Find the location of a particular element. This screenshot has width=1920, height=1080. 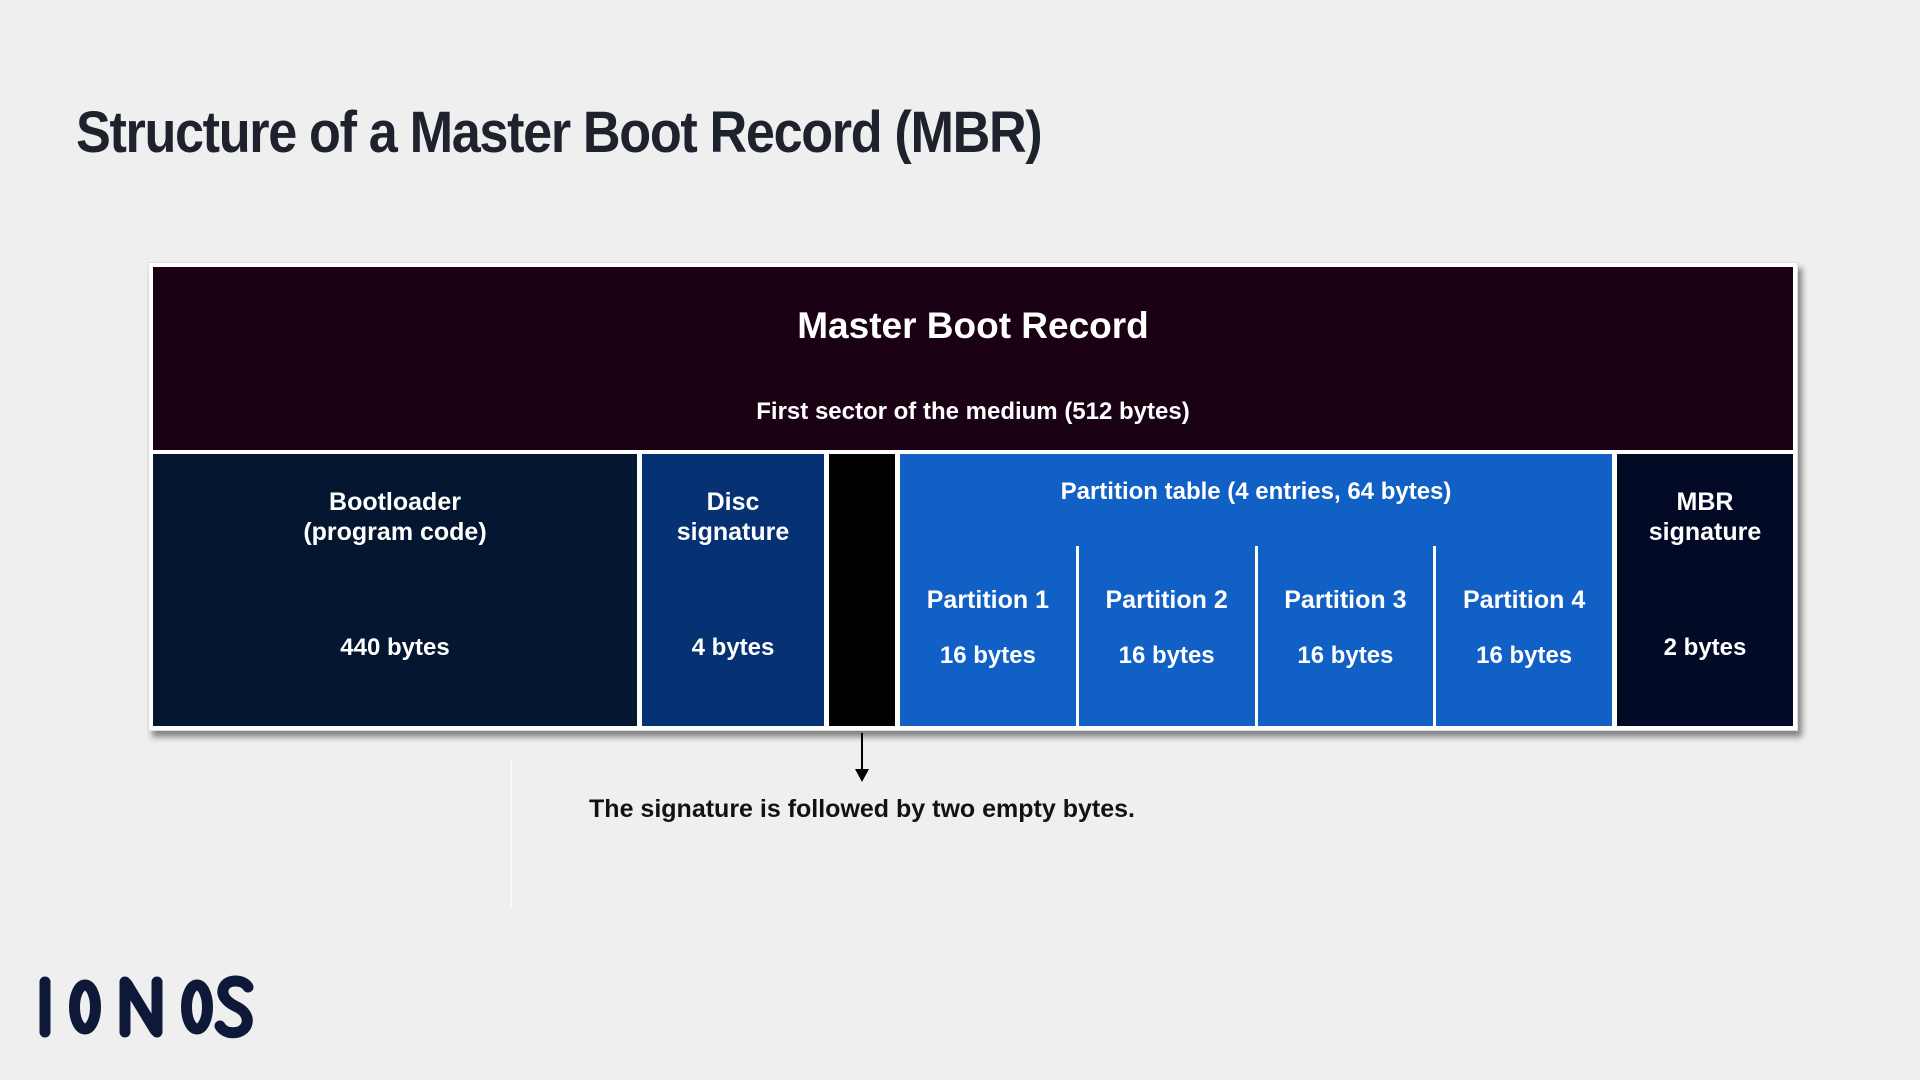

partition-3-cell: Partition 3 16 bytes is located at coordinates (1345, 636).